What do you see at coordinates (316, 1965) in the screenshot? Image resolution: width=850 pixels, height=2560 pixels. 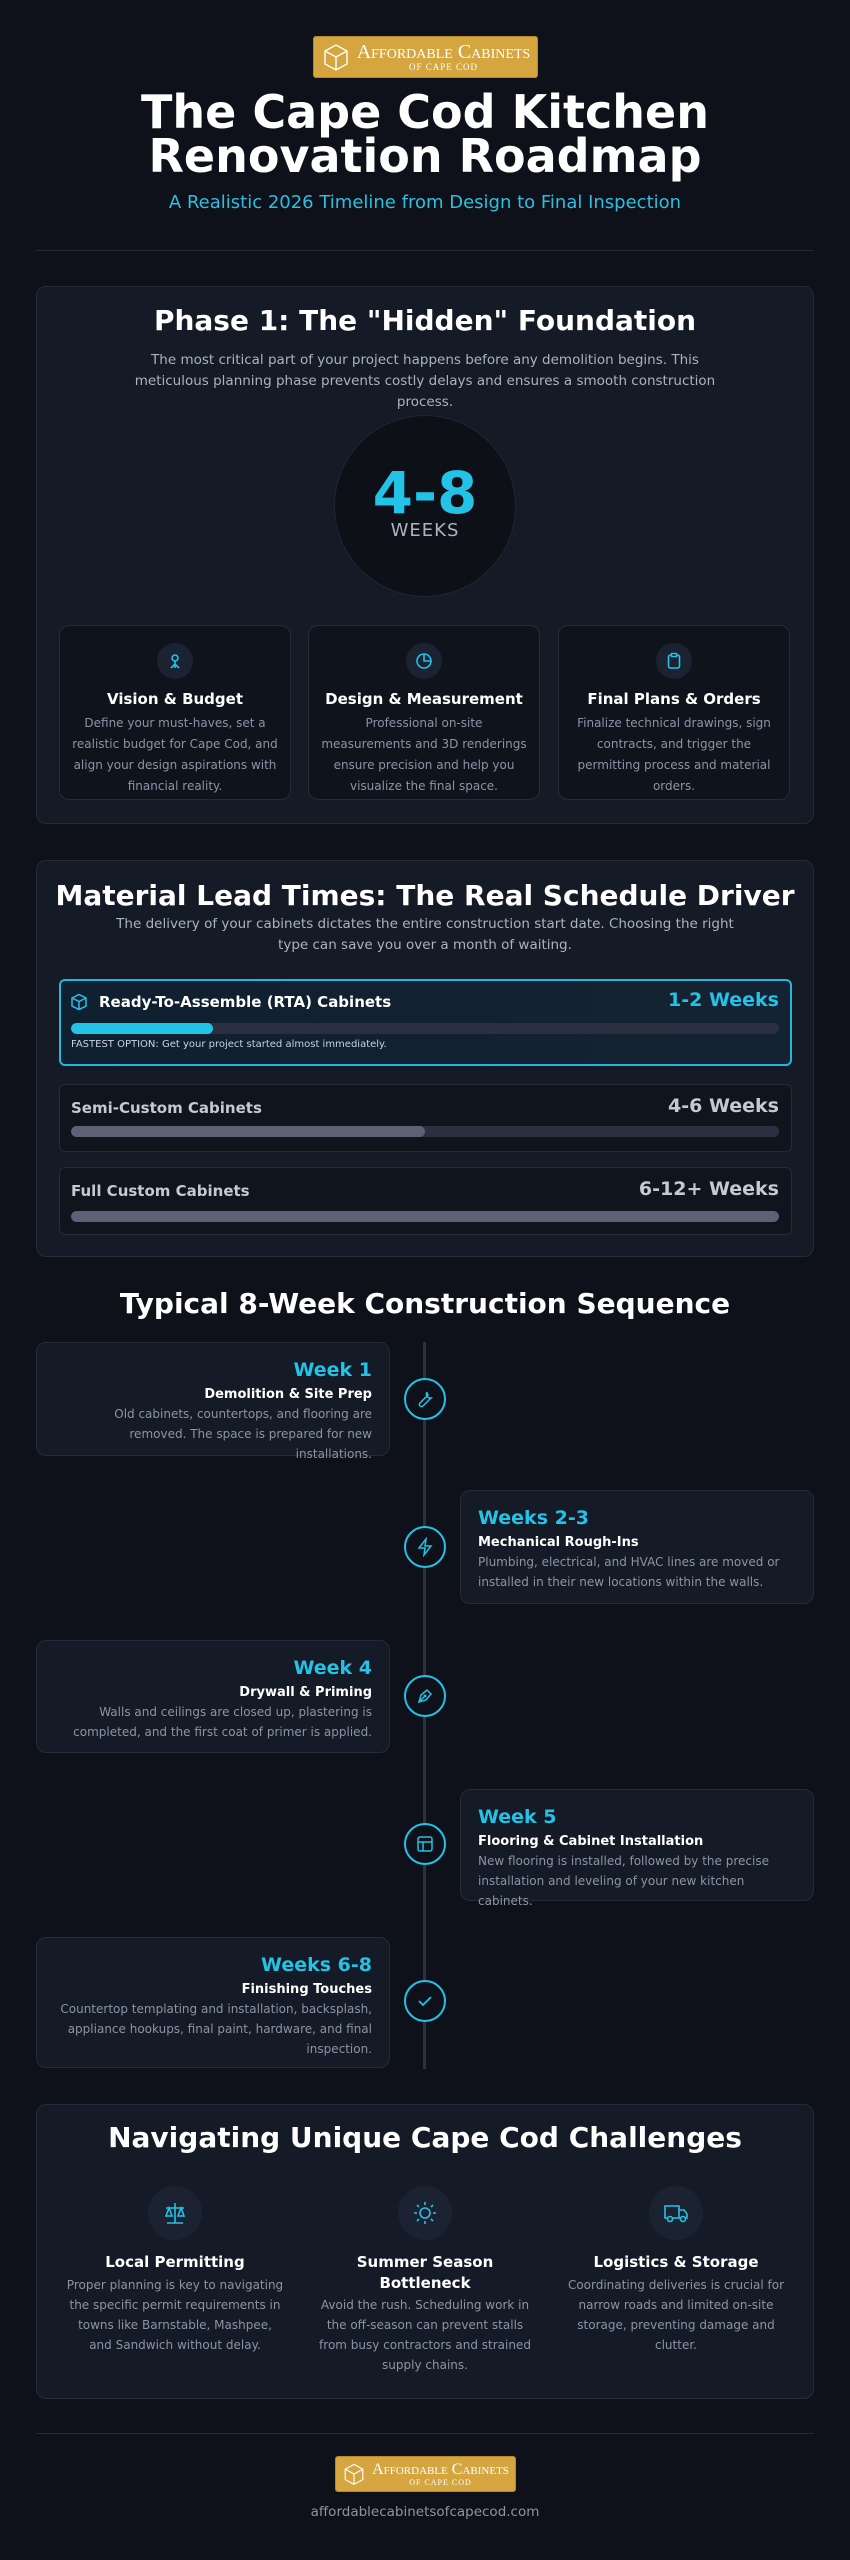 I see `week-label: Weeks 6-8` at bounding box center [316, 1965].